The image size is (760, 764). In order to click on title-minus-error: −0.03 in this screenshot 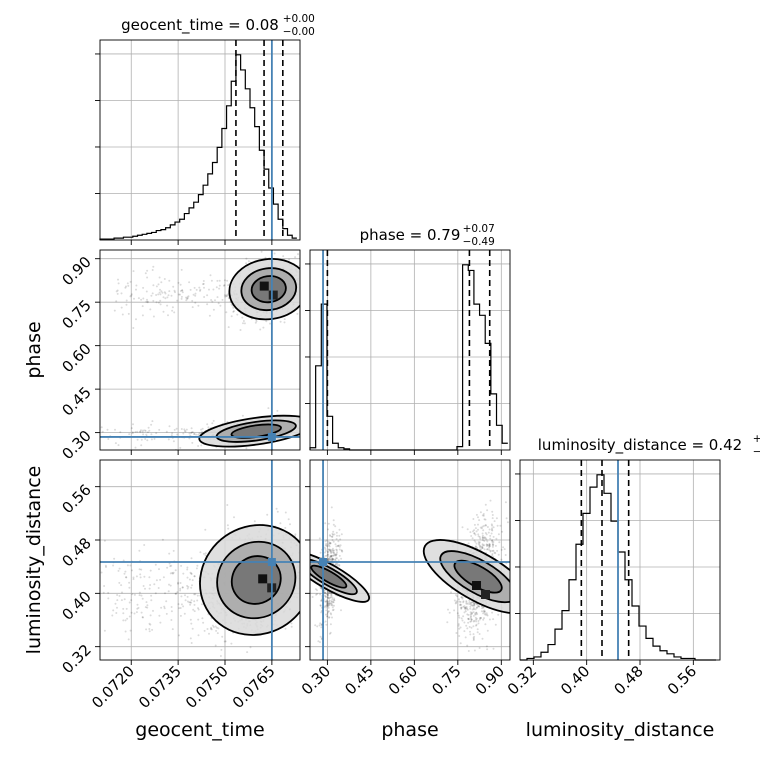, I will do `click(756, 452)`.